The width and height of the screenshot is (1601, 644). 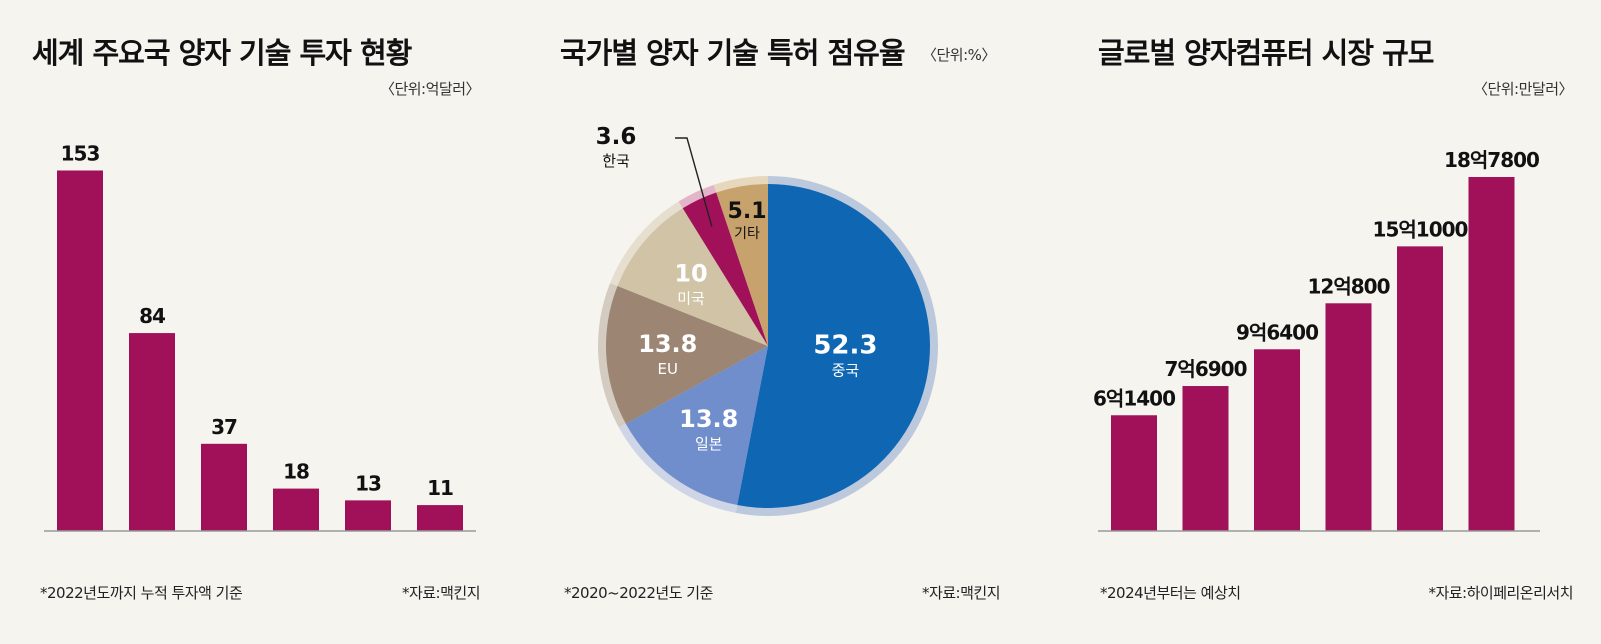 I want to click on investment-chart-title: 세계 주요국 양자 기술 투자 현황, so click(x=222, y=53).